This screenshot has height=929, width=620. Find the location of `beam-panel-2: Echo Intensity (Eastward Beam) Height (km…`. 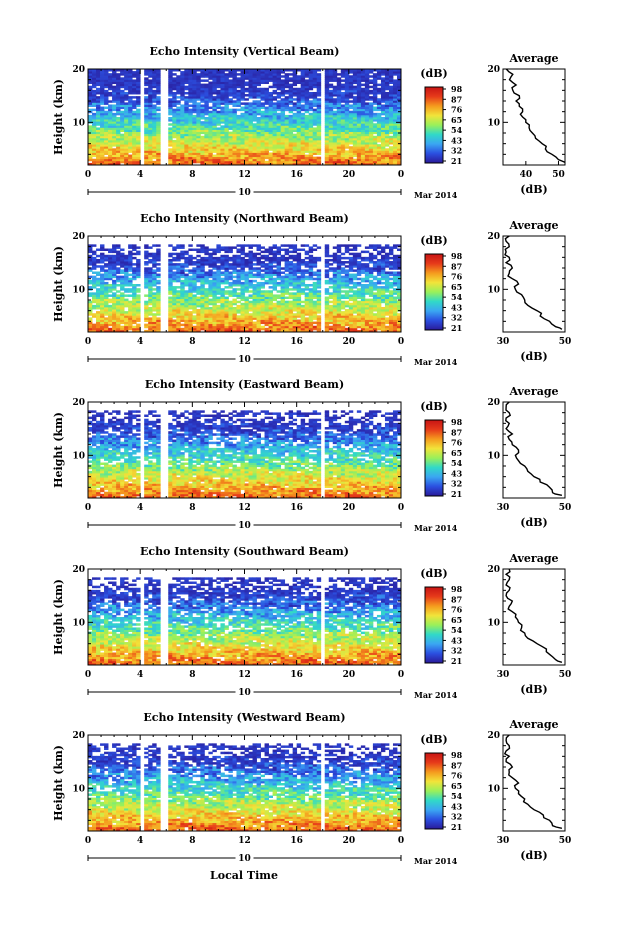

beam-panel-2: Echo Intensity (Eastward Beam) Height (km… is located at coordinates (311, 455).